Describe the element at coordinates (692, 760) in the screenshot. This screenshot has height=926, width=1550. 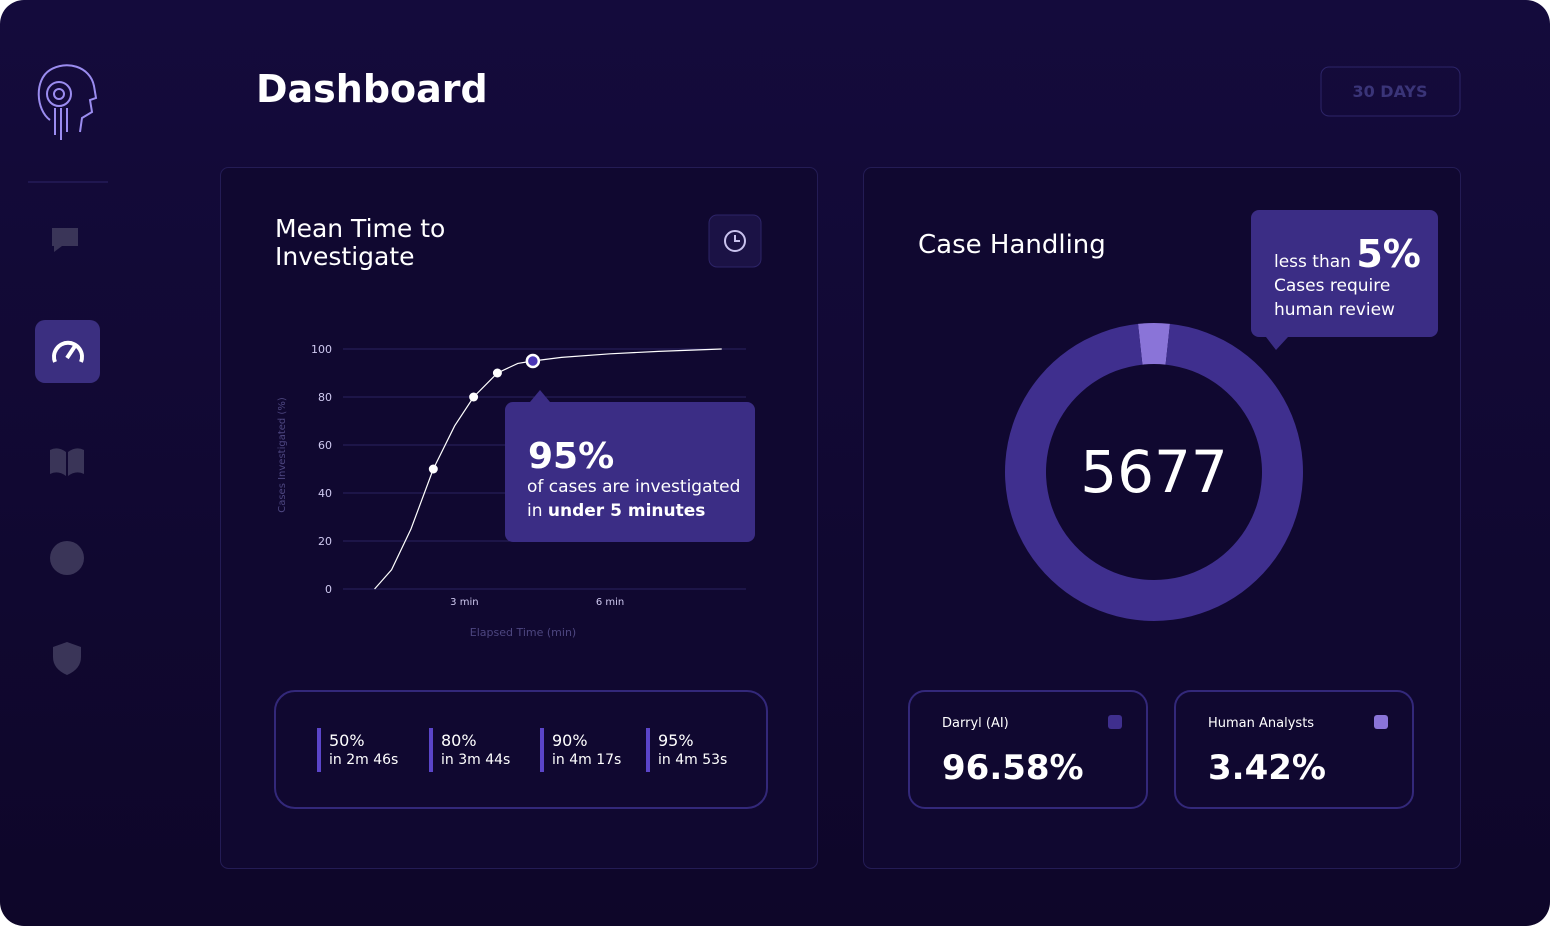
I see `stat-time: in 4m 53s` at that location.